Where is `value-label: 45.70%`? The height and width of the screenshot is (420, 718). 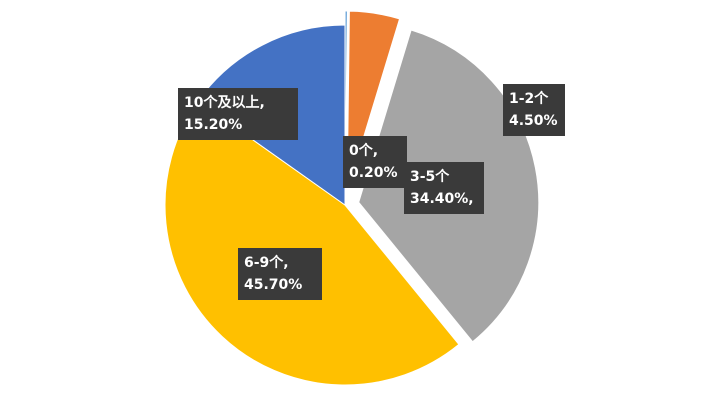 value-label: 45.70% is located at coordinates (273, 285).